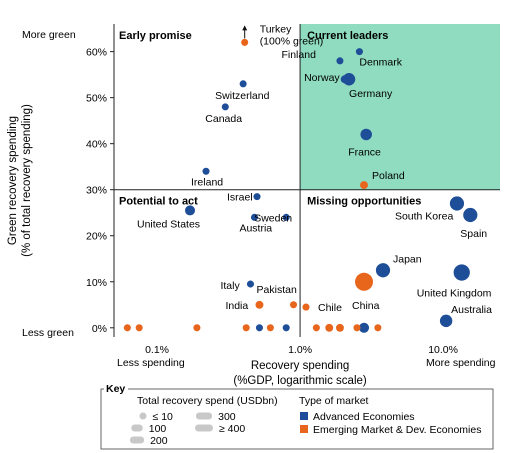 The image size is (512, 453). What do you see at coordinates (298, 55) in the screenshot?
I see `point-label-finland: Finland` at bounding box center [298, 55].